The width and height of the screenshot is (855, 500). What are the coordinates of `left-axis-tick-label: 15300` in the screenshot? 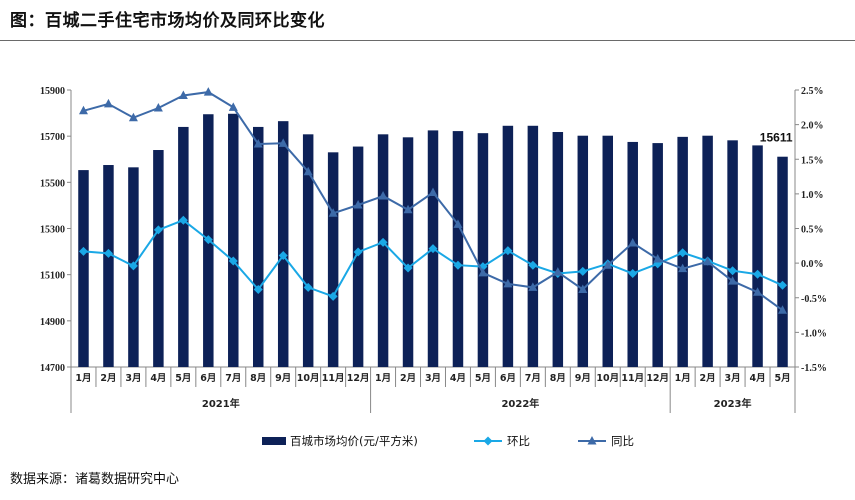 It's located at (52, 230).